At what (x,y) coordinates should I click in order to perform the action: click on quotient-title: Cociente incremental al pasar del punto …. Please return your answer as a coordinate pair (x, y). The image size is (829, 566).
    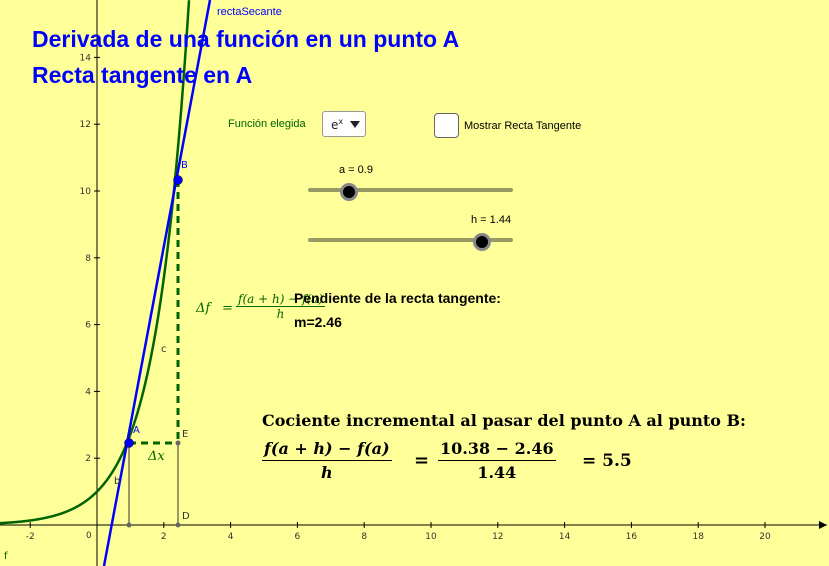
    Looking at the image, I should click on (504, 420).